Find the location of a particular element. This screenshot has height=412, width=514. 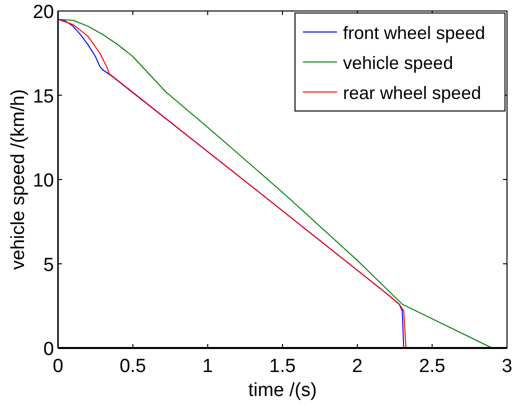

y-tick-label: 20 is located at coordinates (43, 12).